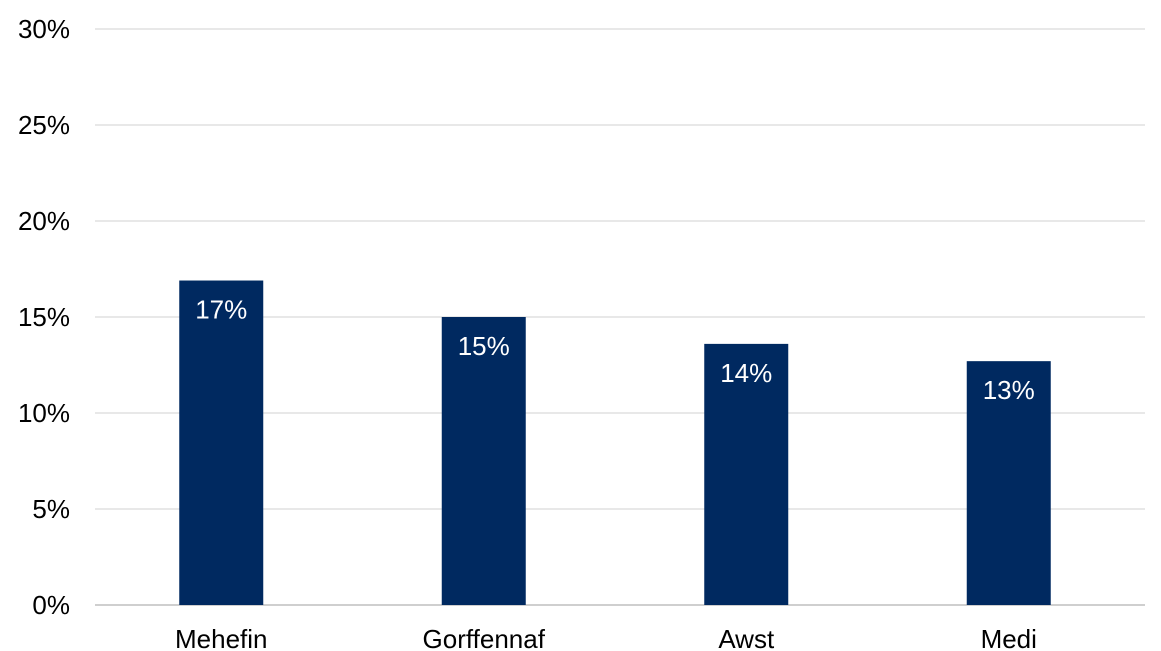  I want to click on x-tick-label: Mehefin, so click(221, 637).